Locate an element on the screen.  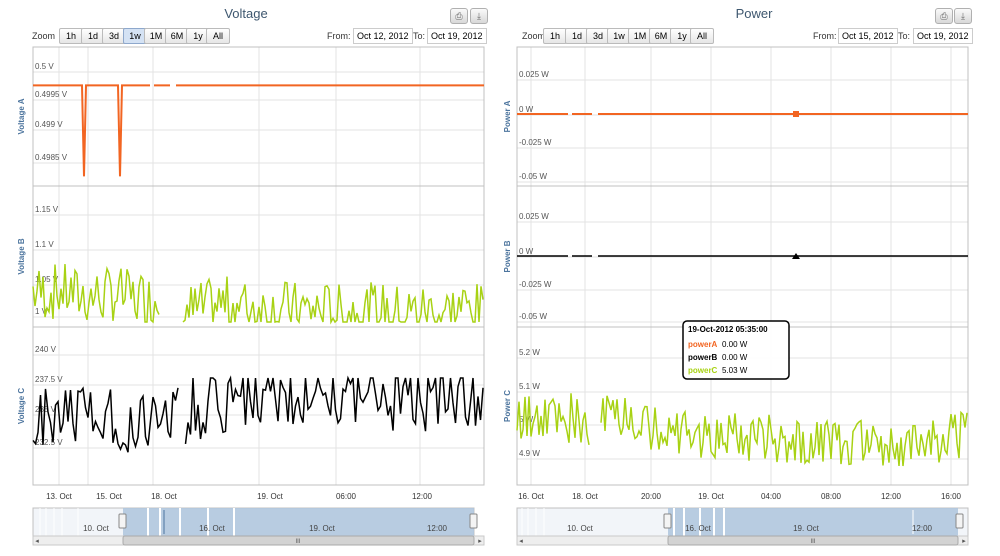
series-line-voltage-c is located at coordinates (258, 414).